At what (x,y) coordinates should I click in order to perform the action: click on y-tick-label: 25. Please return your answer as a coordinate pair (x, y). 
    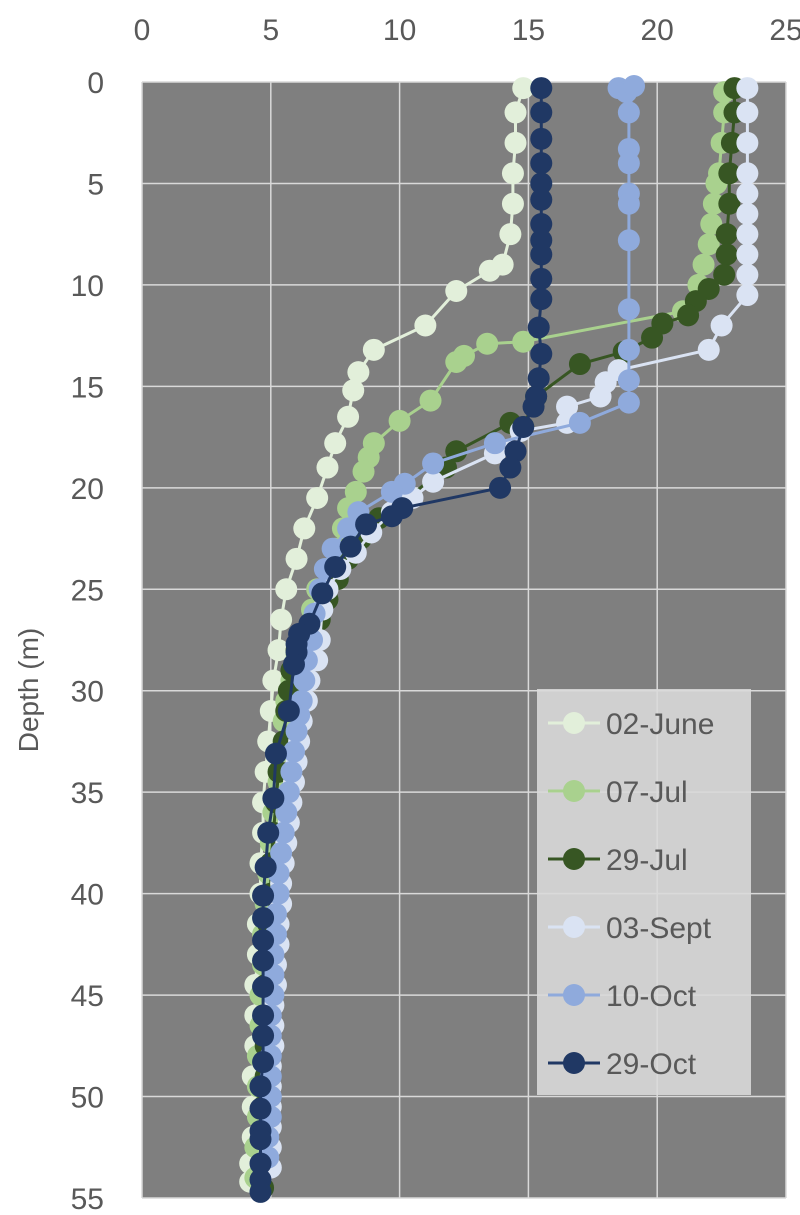
    Looking at the image, I should click on (87, 590).